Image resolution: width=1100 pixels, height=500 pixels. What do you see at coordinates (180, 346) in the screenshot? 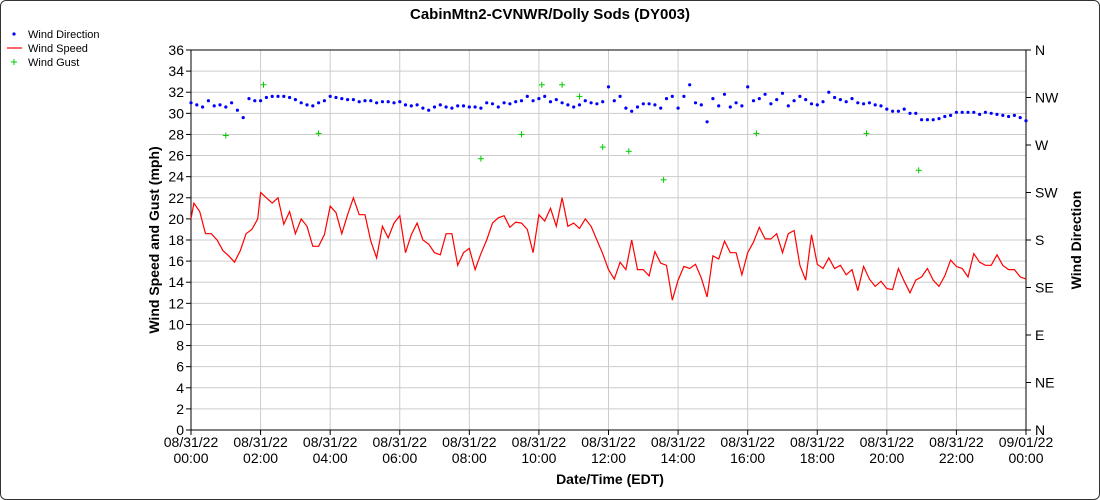
I see `y-tick-label: 8` at bounding box center [180, 346].